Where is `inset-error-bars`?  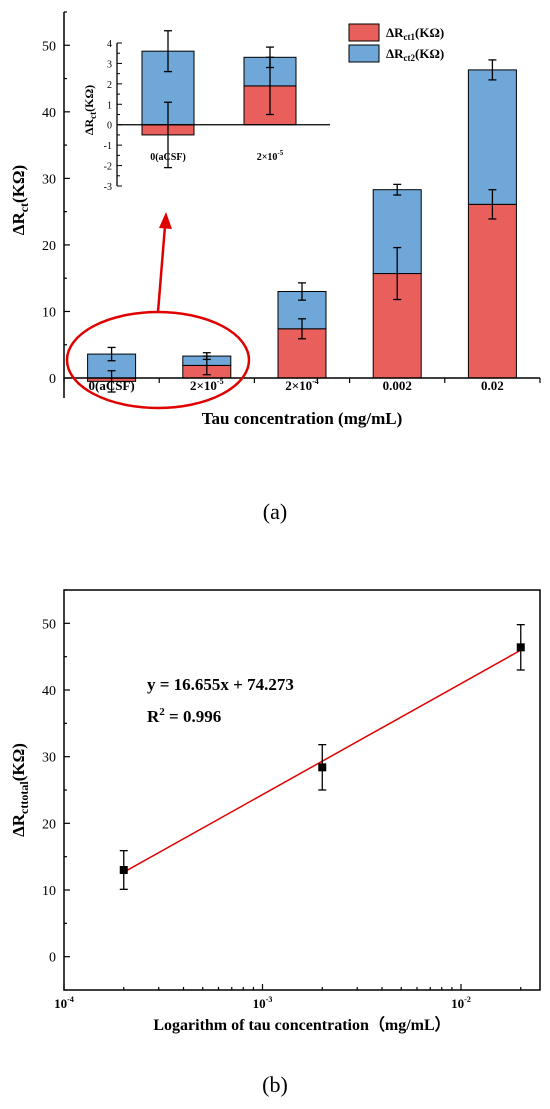 inset-error-bars is located at coordinates (219, 99).